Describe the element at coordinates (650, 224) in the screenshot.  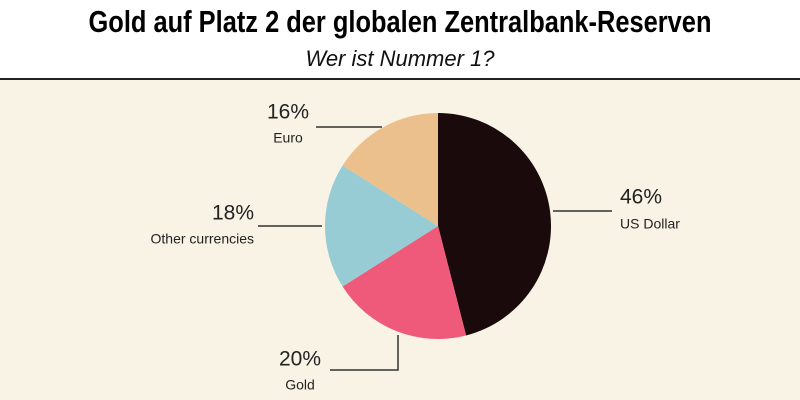
I see `slice-label: US Dollar` at that location.